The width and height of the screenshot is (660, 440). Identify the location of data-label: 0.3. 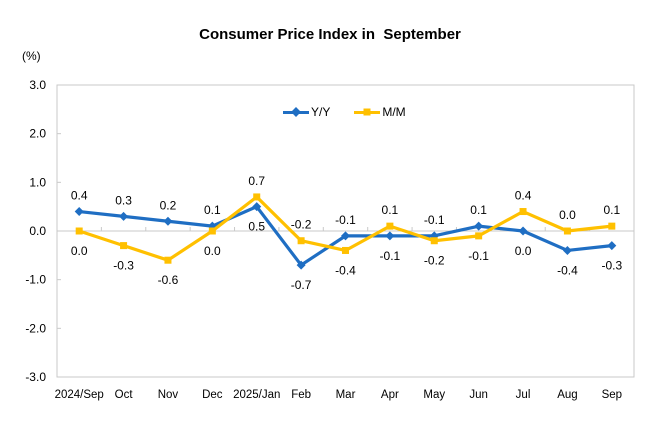
(123, 200).